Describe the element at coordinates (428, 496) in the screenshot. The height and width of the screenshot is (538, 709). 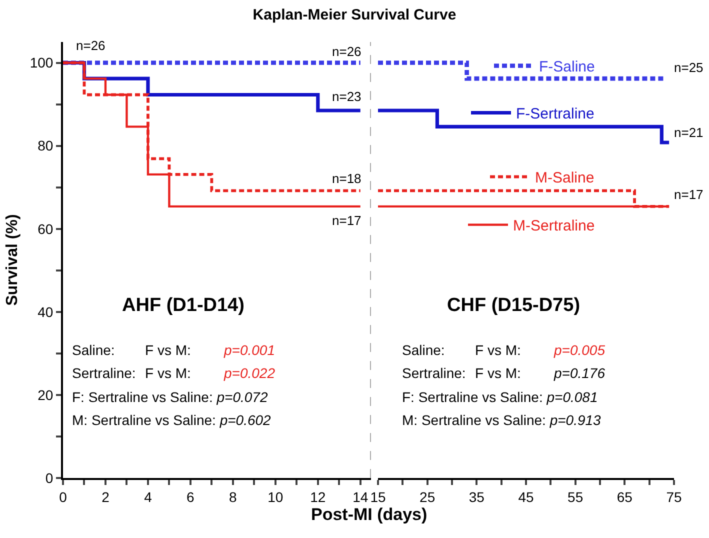
I see `x-tick-label: 25` at that location.